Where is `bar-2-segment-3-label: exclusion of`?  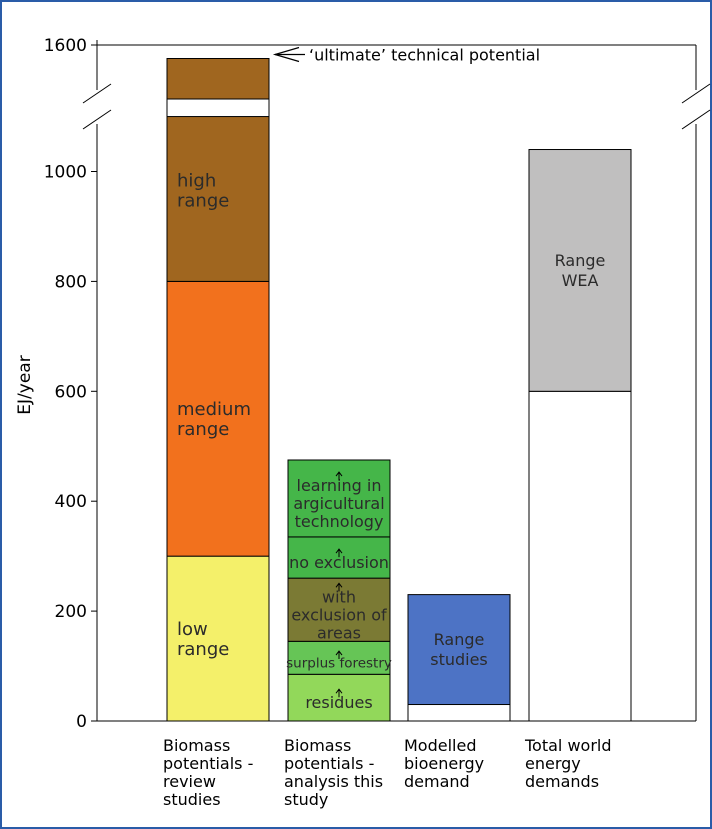 bar-2-segment-3-label: exclusion of is located at coordinates (339, 614).